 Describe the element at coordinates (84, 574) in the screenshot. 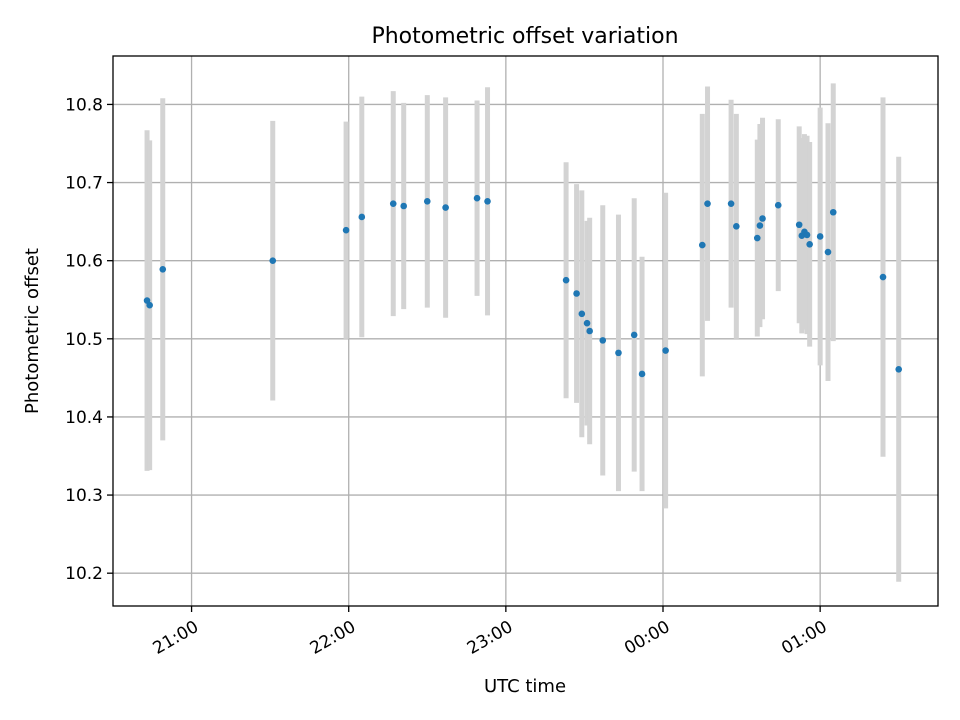

I see `y-tick-label: 10.2` at that location.